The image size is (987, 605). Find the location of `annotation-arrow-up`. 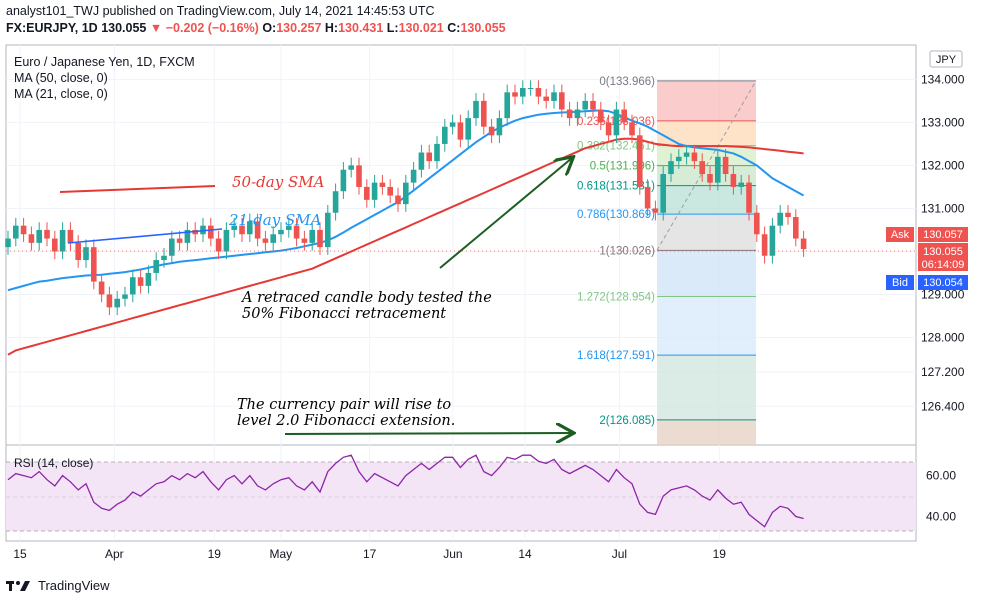

annotation-arrow-up is located at coordinates (505, 213).